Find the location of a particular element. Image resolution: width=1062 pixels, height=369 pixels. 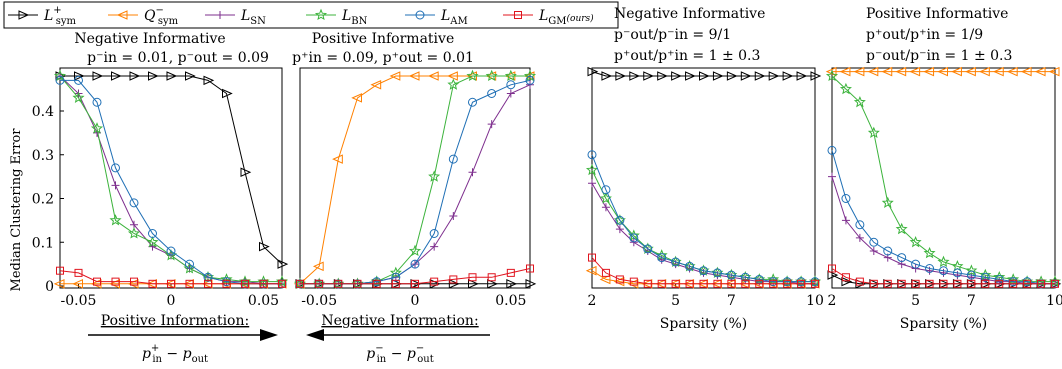

legend-entry: LGM(ours) is located at coordinates (548, 17).